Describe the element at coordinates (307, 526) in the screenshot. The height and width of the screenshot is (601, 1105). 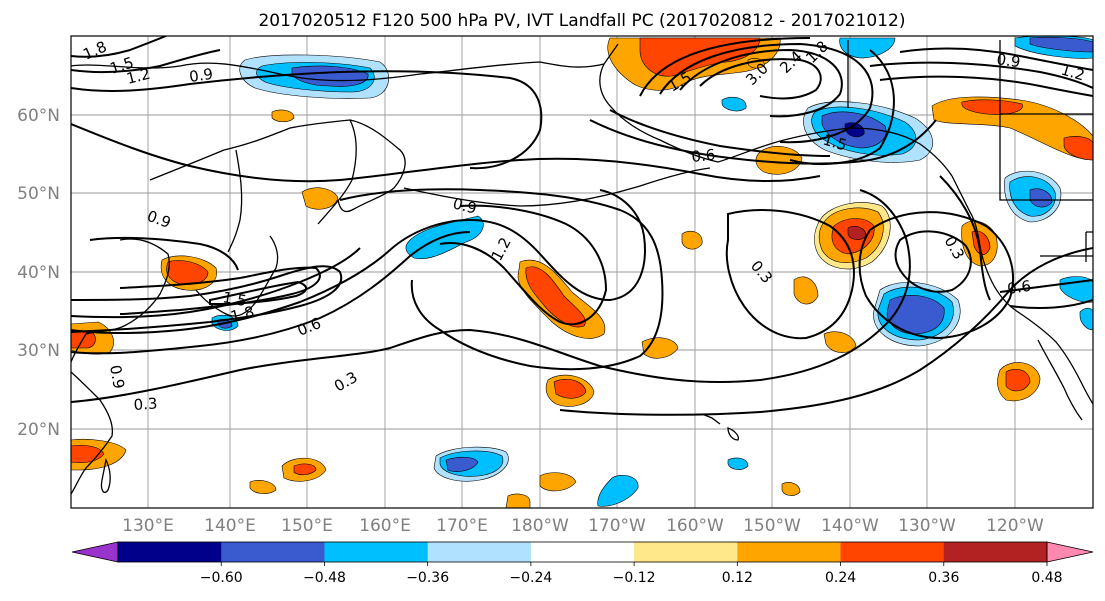
I see `lon-label: 150°E` at that location.